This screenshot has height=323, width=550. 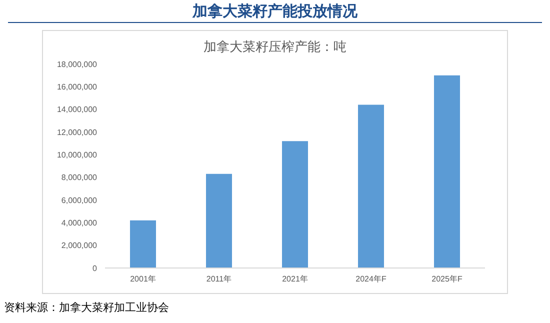 I want to click on x-tick-label: 2021年, so click(x=295, y=279).